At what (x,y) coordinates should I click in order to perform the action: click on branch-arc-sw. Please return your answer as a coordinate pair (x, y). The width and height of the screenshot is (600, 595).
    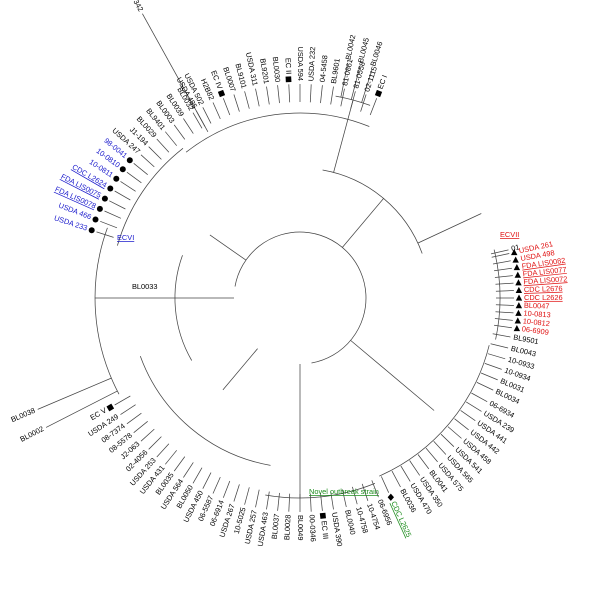
    Looking at the image, I should click on (205, 410).